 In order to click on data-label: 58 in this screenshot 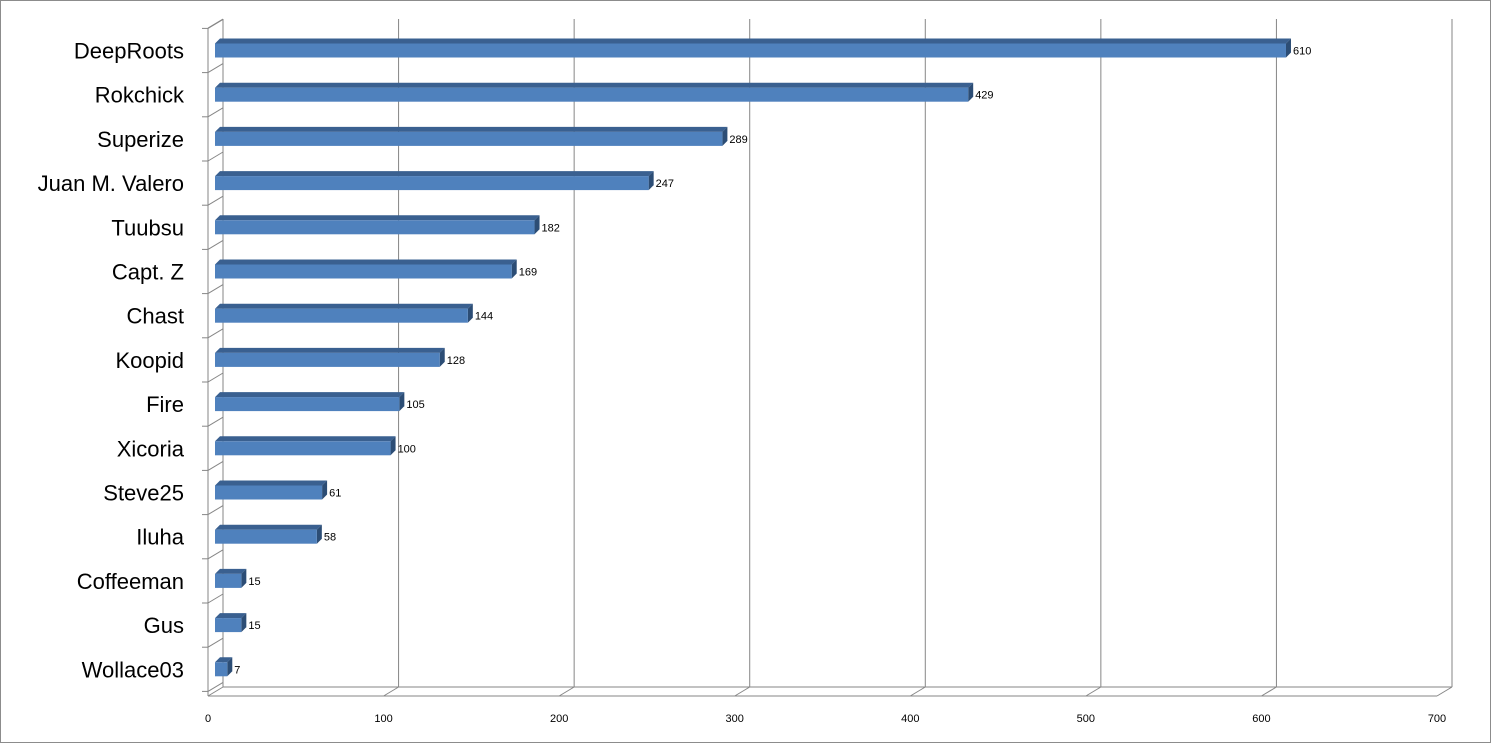, I will do `click(330, 538)`.